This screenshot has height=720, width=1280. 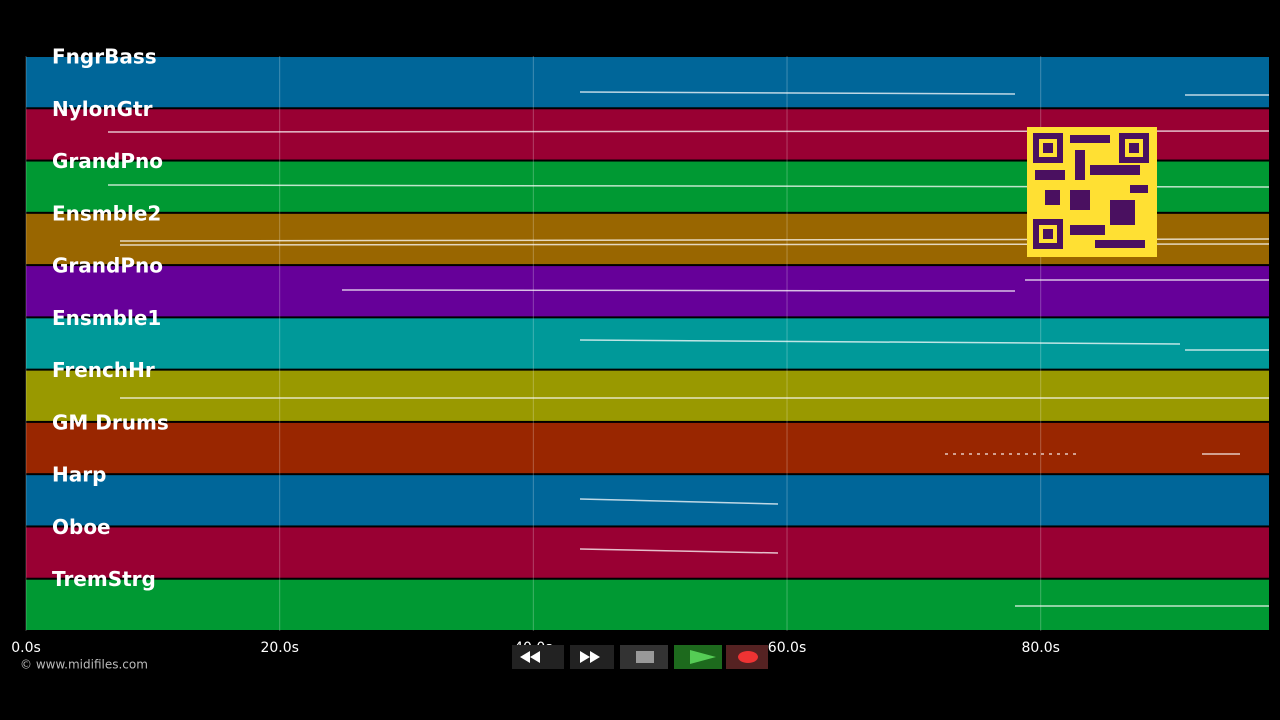 I want to click on track-label: GM Drums, so click(x=110, y=422).